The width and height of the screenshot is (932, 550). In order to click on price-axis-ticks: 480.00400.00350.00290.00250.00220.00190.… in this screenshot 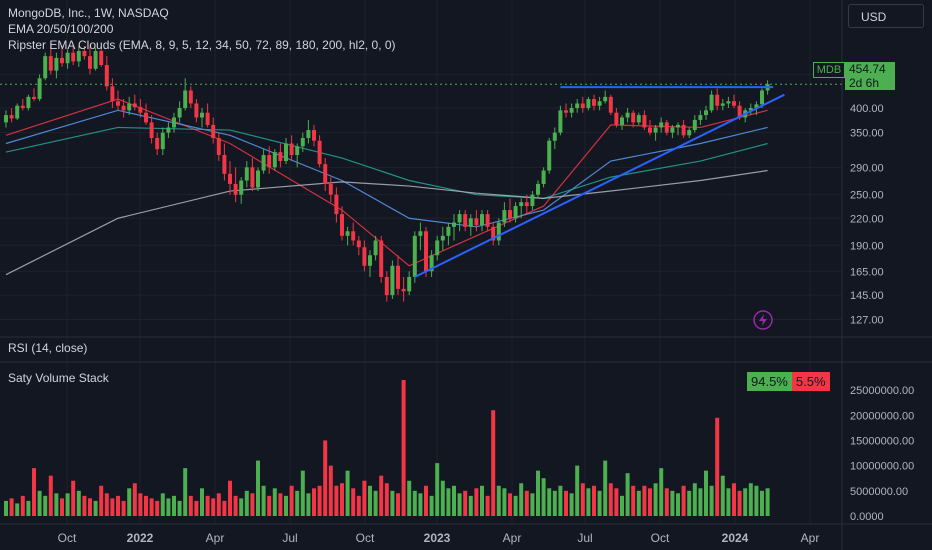, I will do `click(867, 197)`.